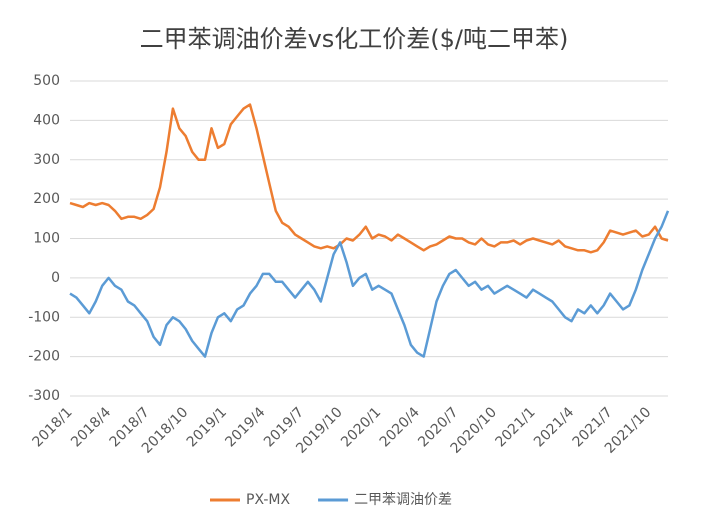  I want to click on y-tick-label: 500, so click(46, 81).